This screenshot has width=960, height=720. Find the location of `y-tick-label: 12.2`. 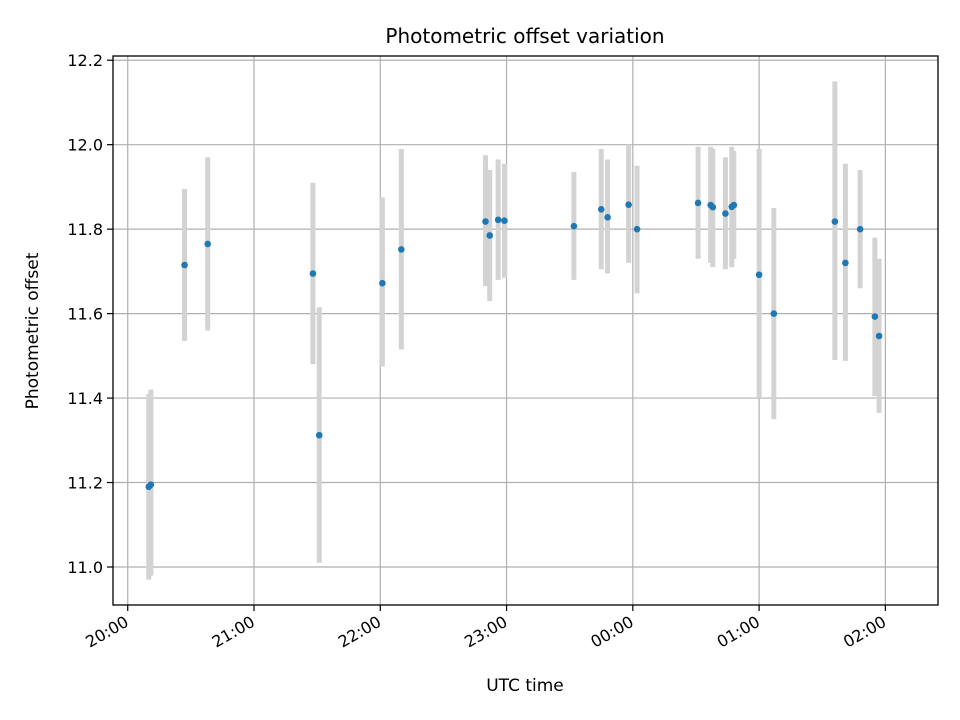

y-tick-label: 12.2 is located at coordinates (85, 60).